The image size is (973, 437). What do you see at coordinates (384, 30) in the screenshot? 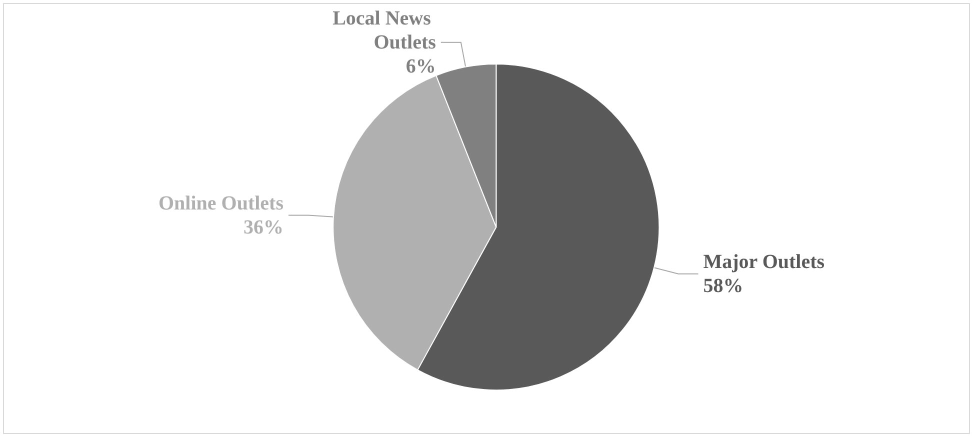
I see `slice-label: Local News Outlets` at bounding box center [384, 30].